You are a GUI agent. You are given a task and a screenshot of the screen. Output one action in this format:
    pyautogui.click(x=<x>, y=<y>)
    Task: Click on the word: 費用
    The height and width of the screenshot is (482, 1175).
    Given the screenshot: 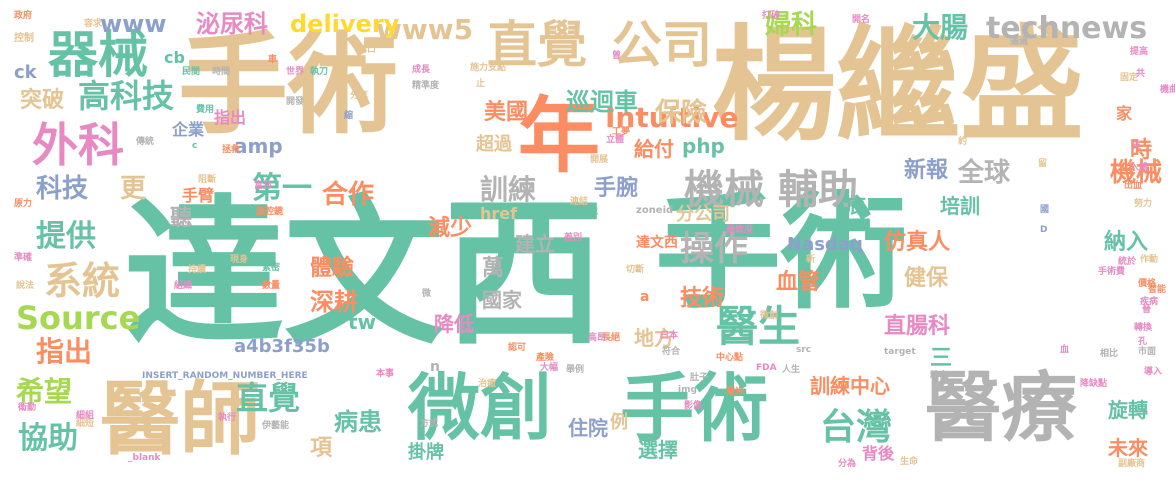 What is the action you would take?
    pyautogui.click(x=205, y=110)
    